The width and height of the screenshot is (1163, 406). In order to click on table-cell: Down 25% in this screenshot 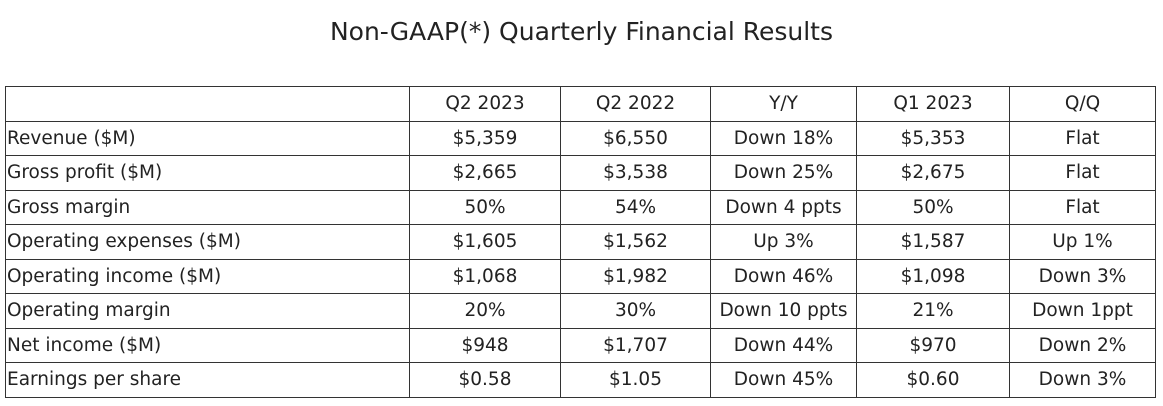, I will do `click(783, 173)`.